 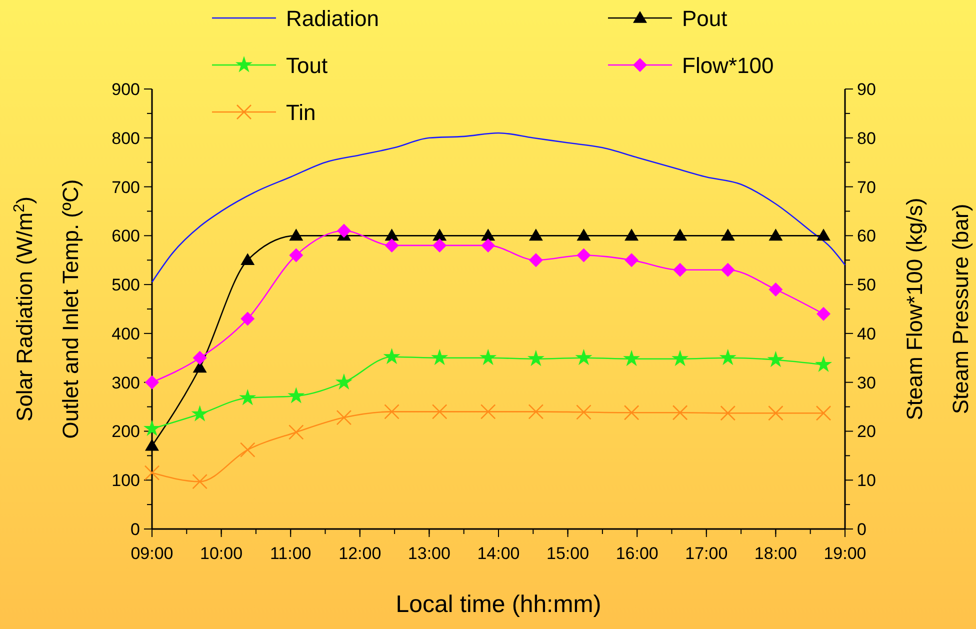 What do you see at coordinates (705, 18) in the screenshot?
I see `legend-label: Pout` at bounding box center [705, 18].